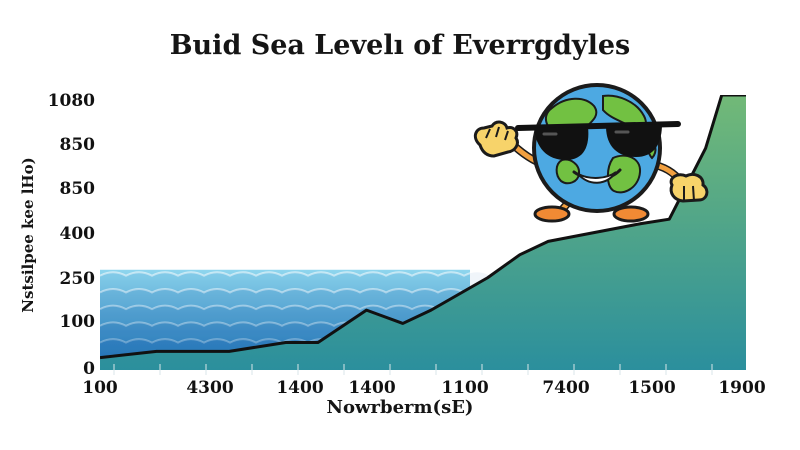 The image size is (800, 450). I want to click on x-tick-label: 7400, so click(565, 388).